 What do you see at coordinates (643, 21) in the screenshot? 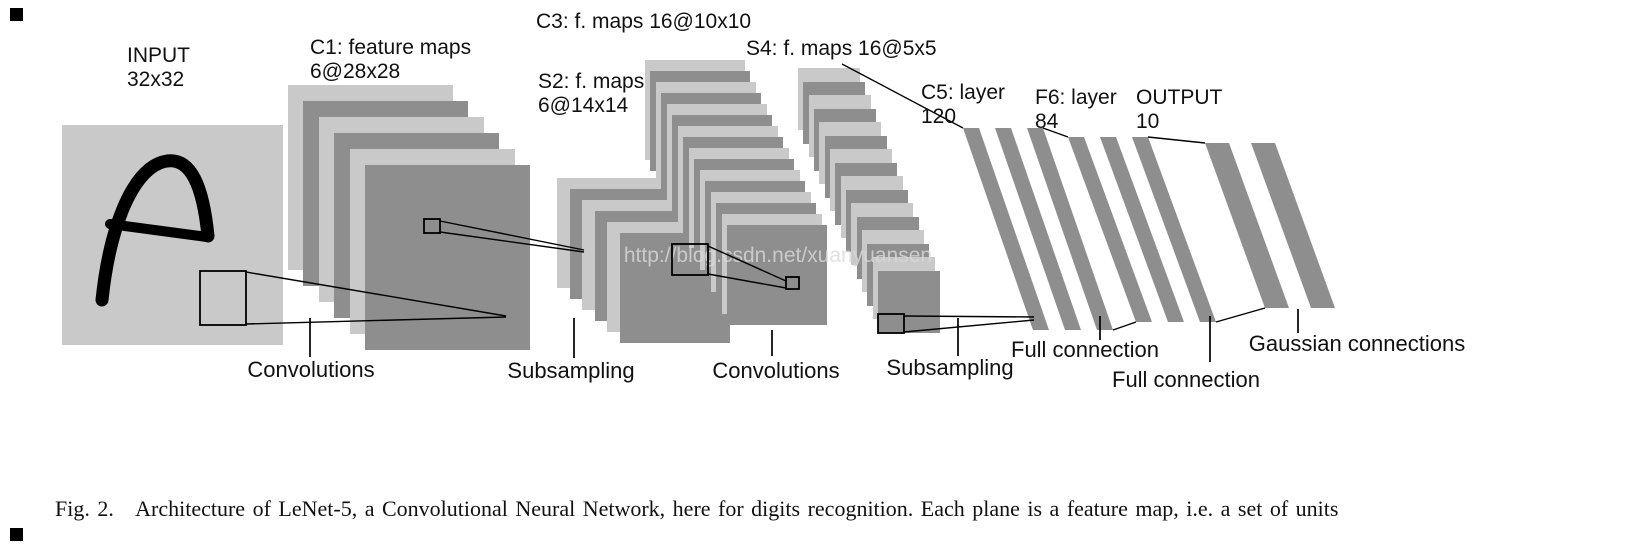
I see `c3-layer-label: C3: f. maps 16@10x10` at bounding box center [643, 21].